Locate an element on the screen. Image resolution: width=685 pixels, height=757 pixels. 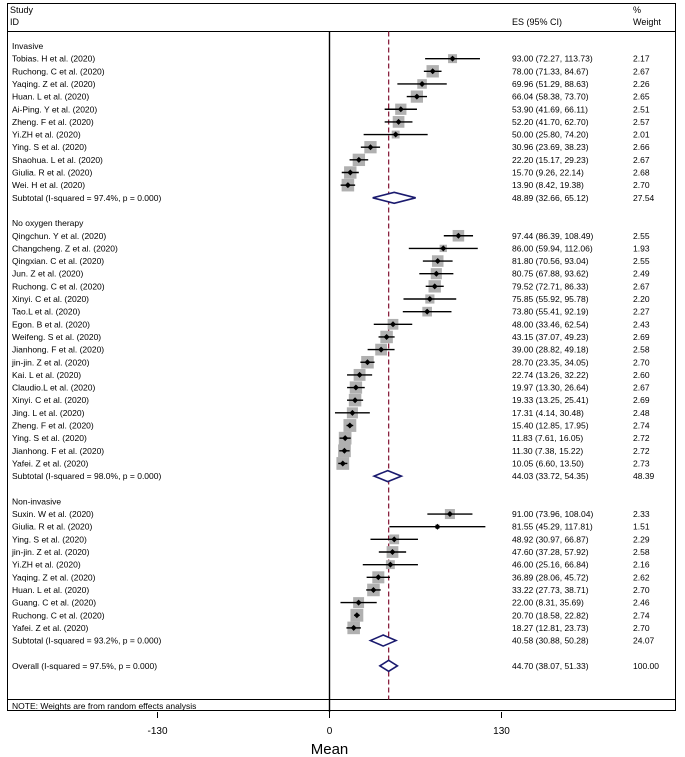
study-label: Yafei. Z et al. (2020) is located at coordinates (50, 628).